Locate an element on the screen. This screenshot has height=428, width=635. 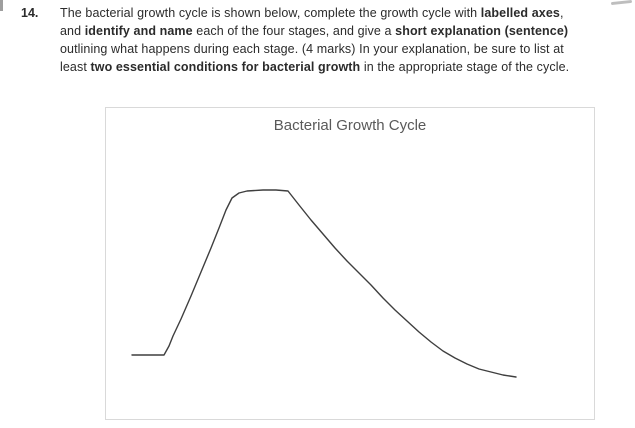
scan-artifact-top-right is located at coordinates (621, 3).